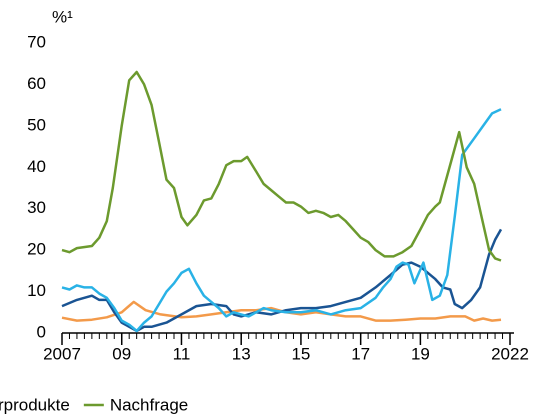 This screenshot has height=419, width=545. Describe the element at coordinates (35, 404) in the screenshot. I see `legend-label: rprodukte` at that location.